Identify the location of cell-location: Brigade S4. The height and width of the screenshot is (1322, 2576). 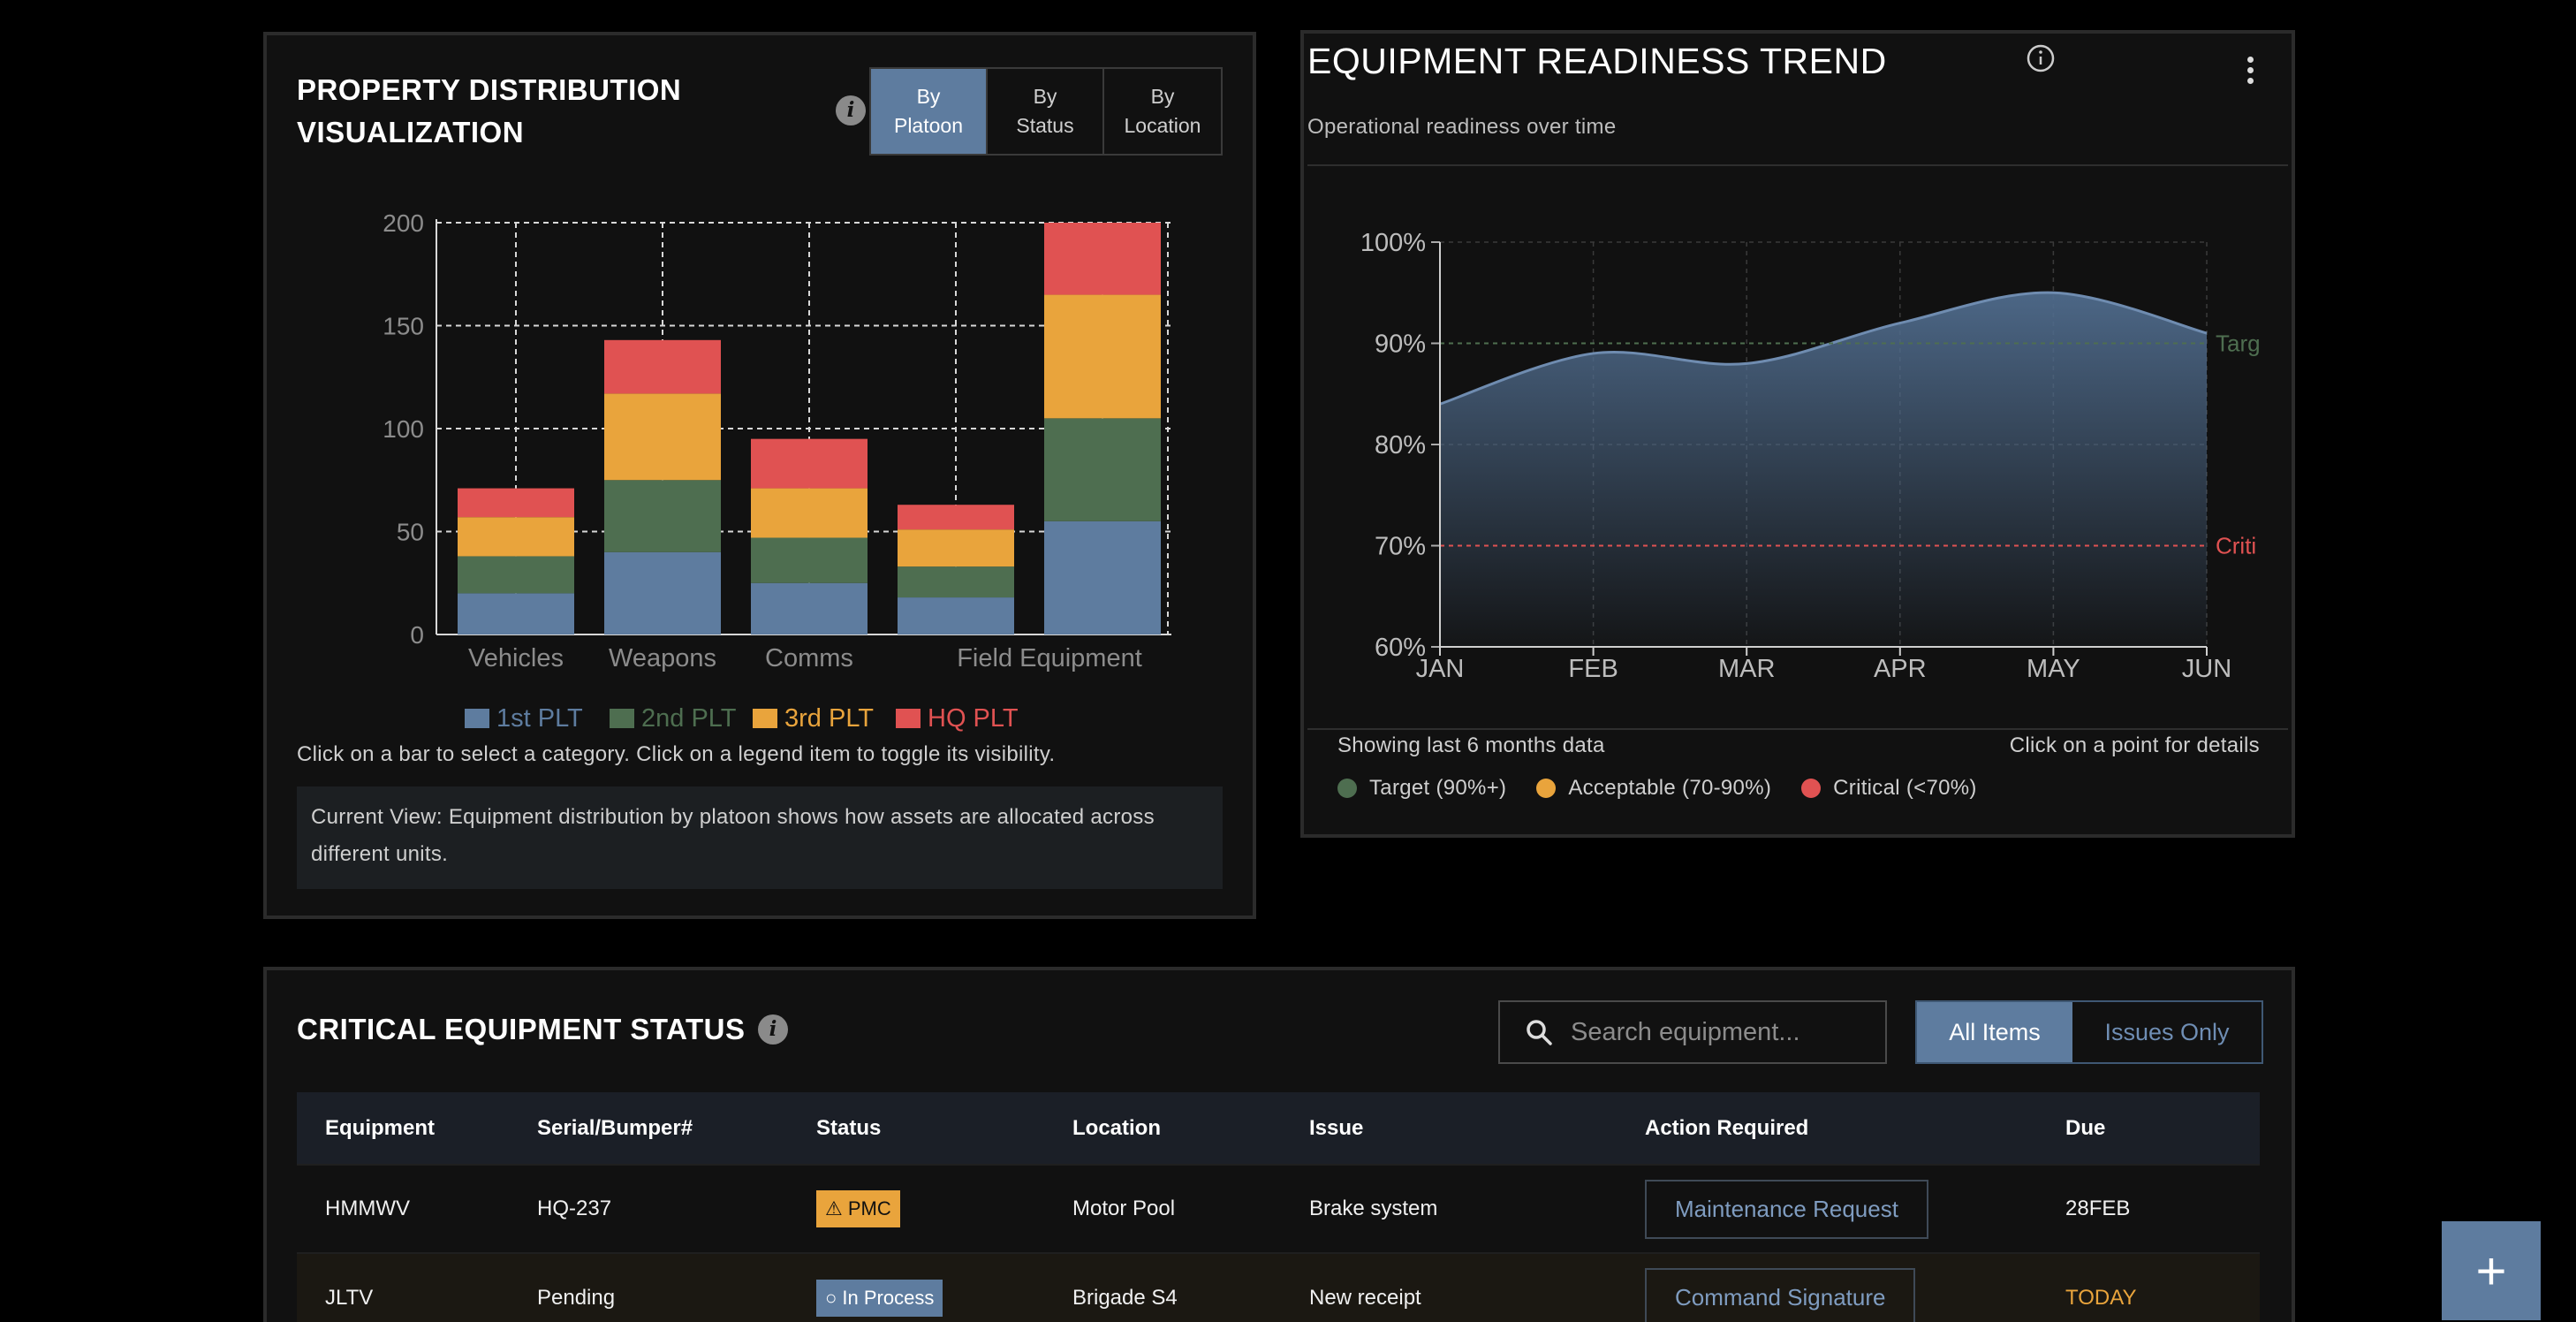
(1163, 1287).